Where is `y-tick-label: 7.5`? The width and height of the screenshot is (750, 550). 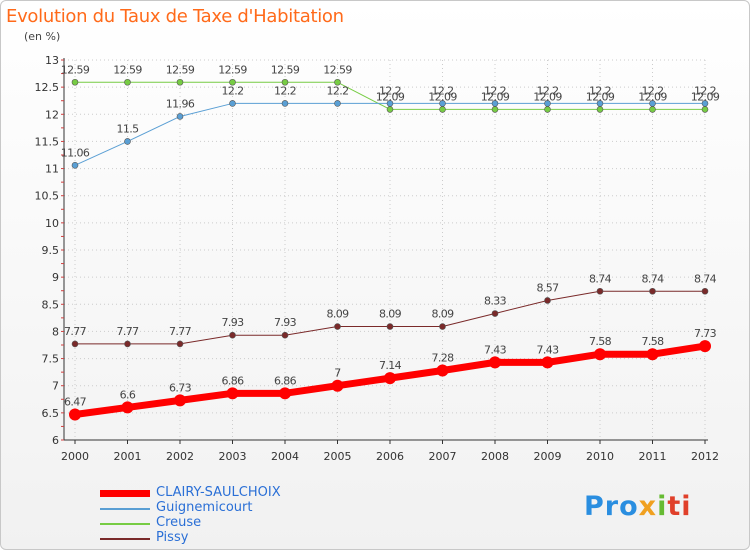
y-tick-label: 7.5 is located at coordinates (51, 359).